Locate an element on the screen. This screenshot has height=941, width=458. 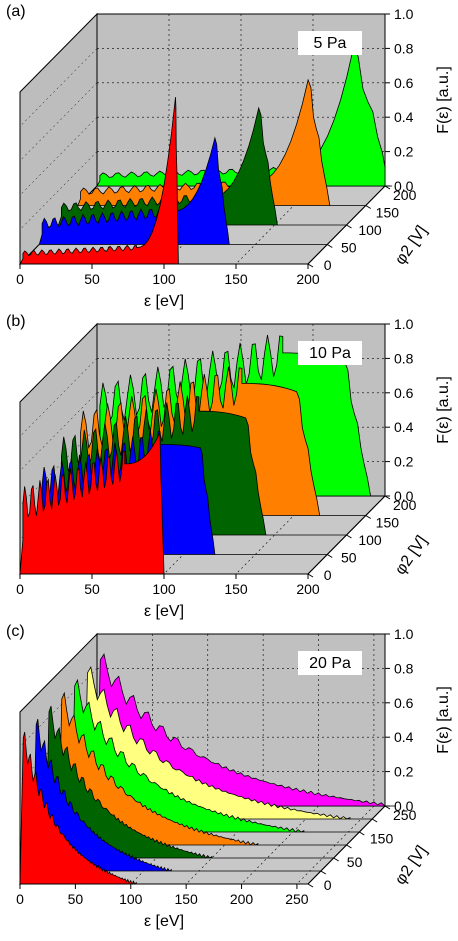
panel-label: (b) is located at coordinates (16, 321).